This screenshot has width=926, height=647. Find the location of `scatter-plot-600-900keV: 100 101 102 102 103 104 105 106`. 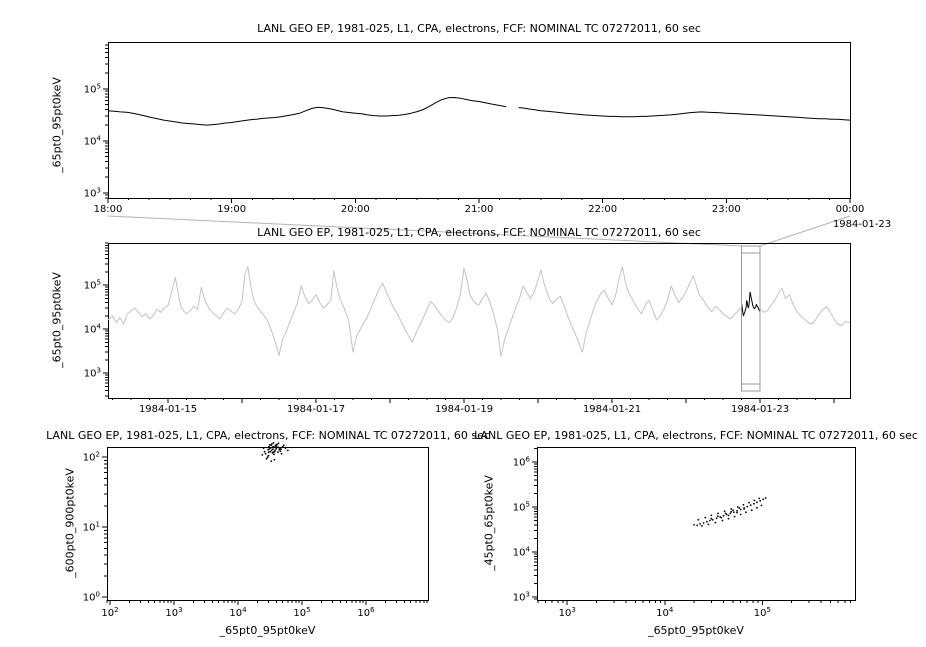

scatter-plot-600-900keV: 100 101 102 102 103 104 105 106 is located at coordinates (256, 530).